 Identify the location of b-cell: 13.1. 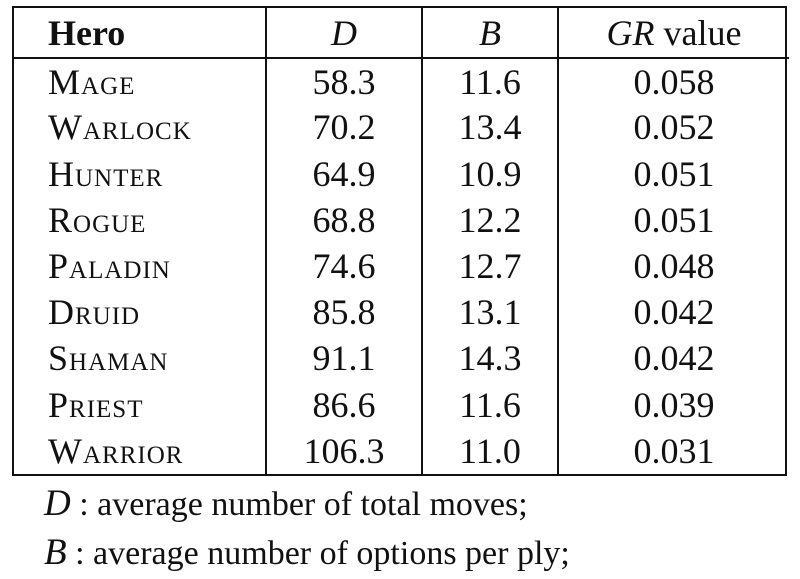
(489, 312).